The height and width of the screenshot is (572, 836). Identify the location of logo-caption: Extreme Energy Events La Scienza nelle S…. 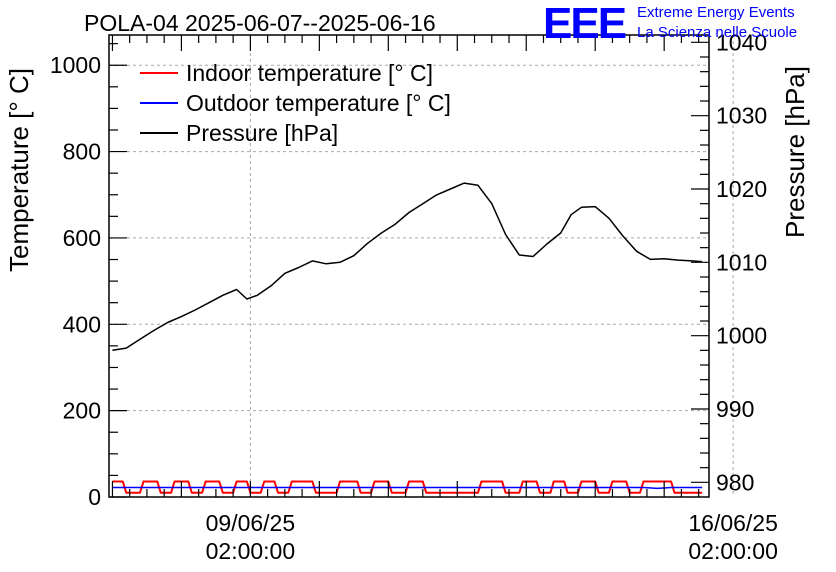
(717, 23).